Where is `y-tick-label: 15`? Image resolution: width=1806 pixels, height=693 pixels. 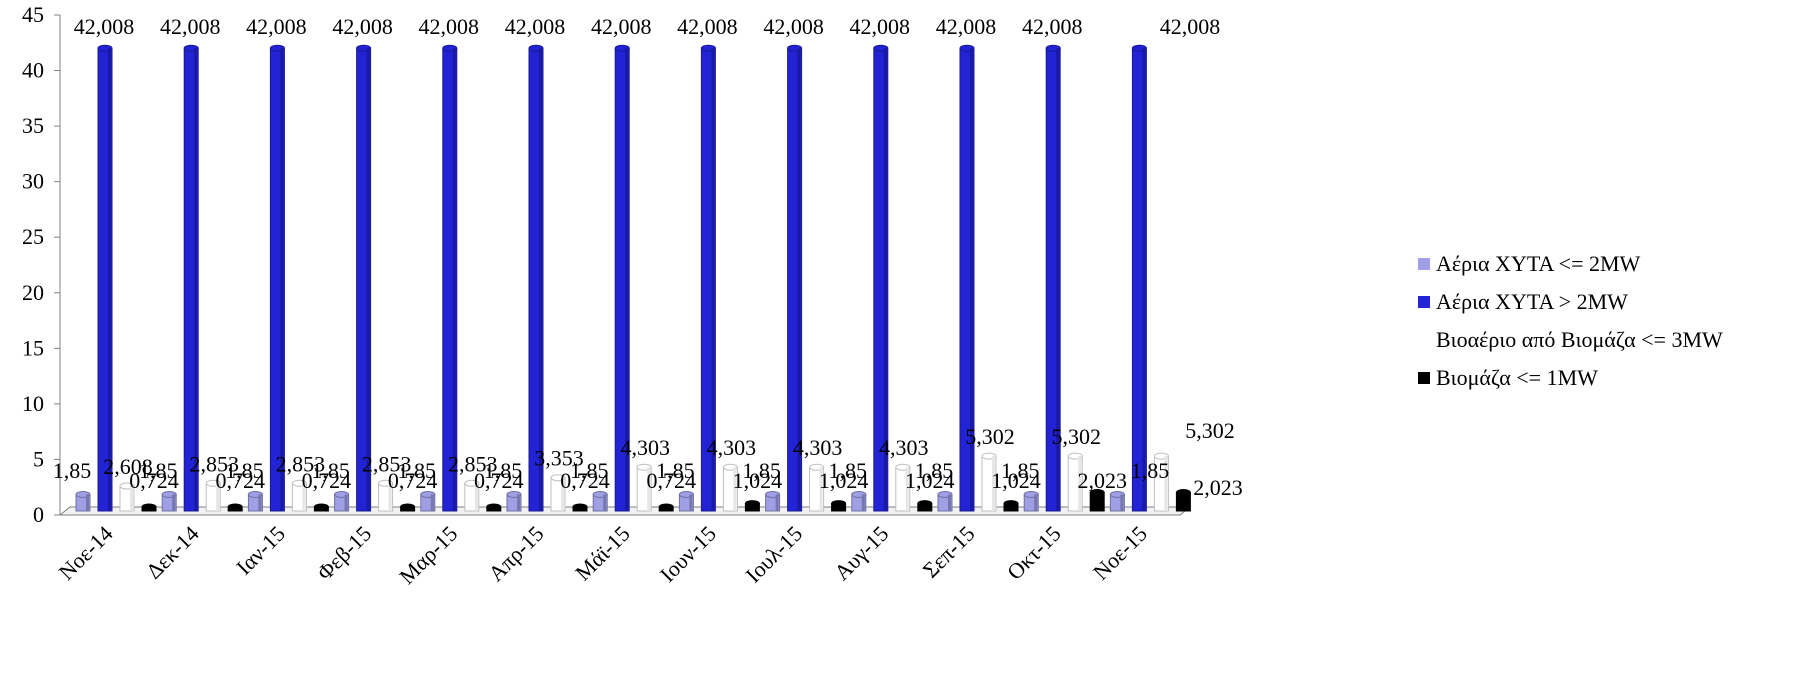
y-tick-label: 15 is located at coordinates (33, 347).